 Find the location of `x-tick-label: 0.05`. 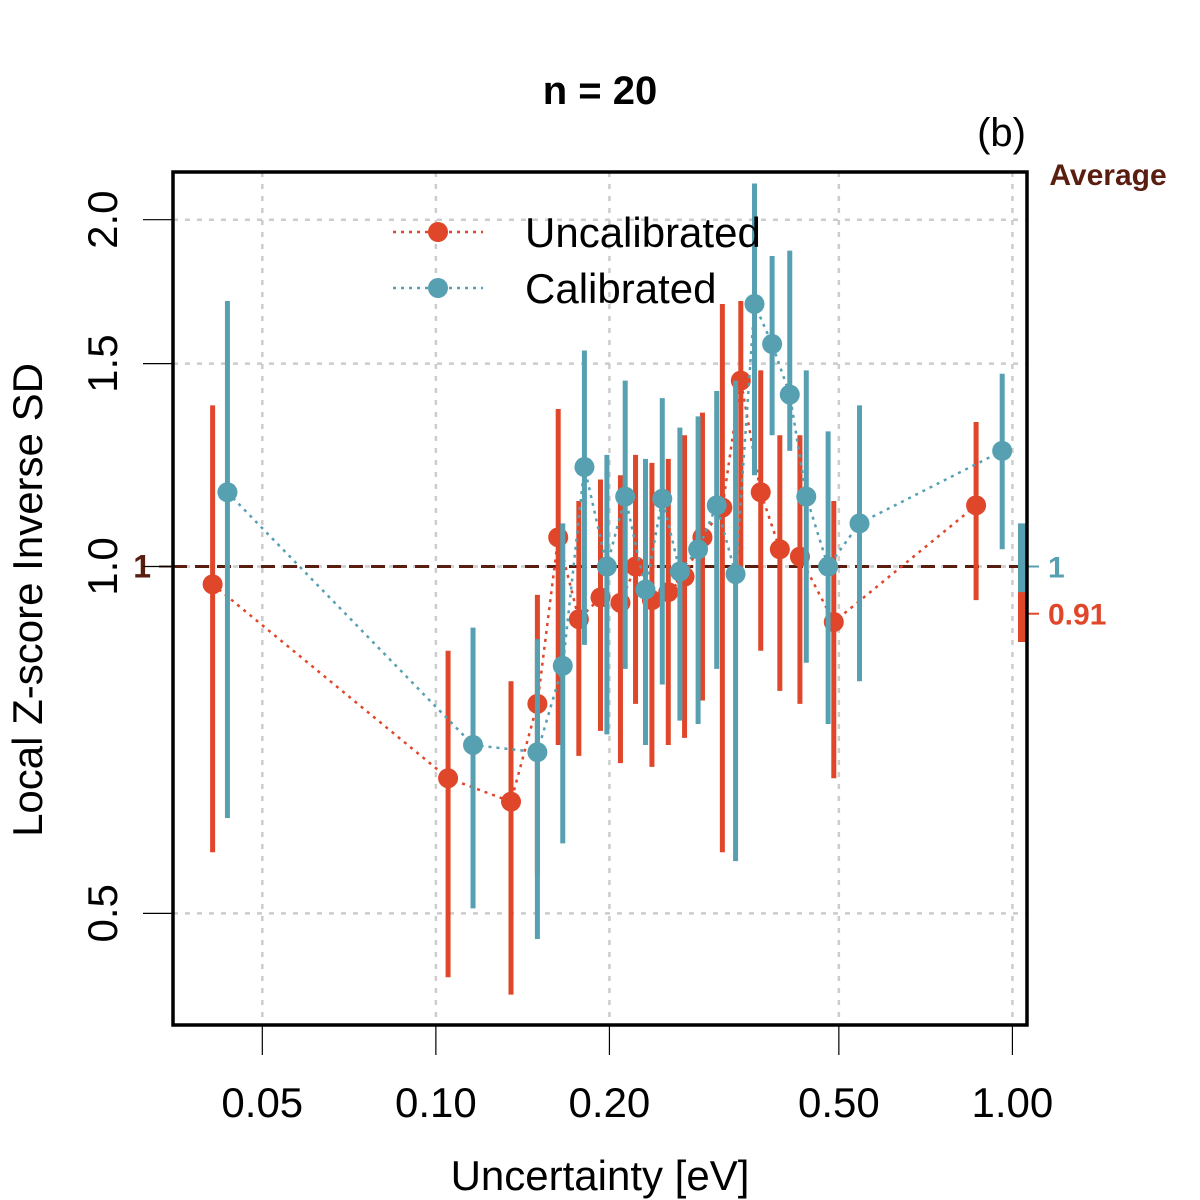

x-tick-label: 0.05 is located at coordinates (262, 1102).